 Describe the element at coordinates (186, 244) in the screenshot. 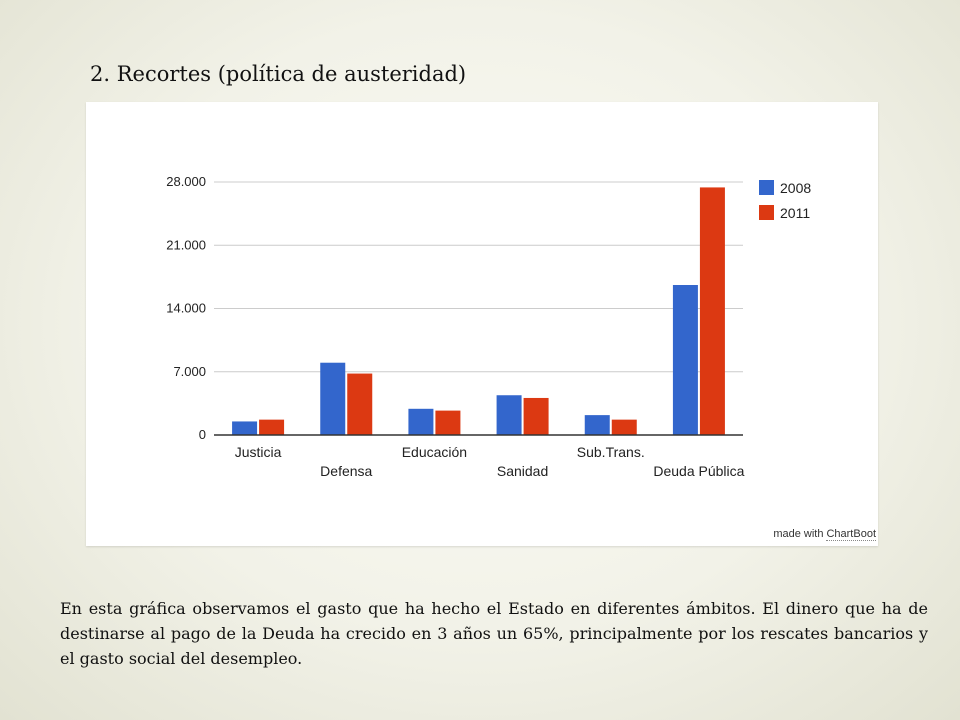

I see `y-tick-label: 21.000` at that location.